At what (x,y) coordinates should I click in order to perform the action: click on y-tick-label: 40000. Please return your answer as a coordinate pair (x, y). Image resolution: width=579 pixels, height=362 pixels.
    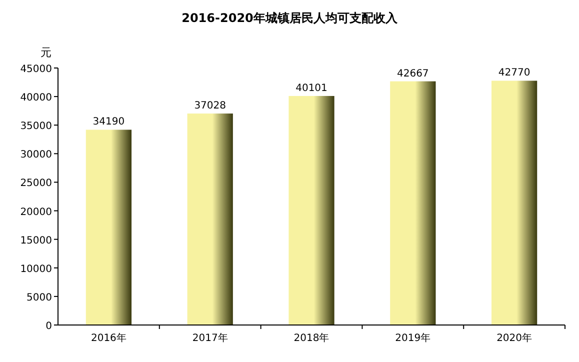
    Looking at the image, I should click on (36, 98).